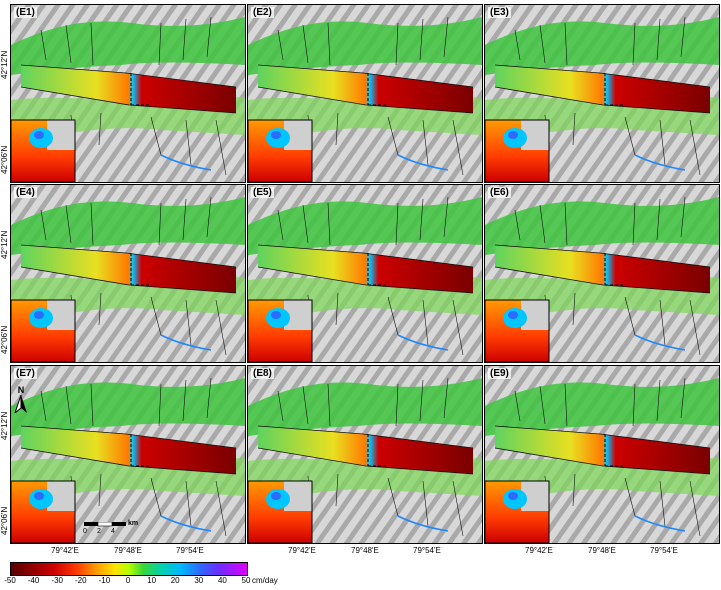 Image resolution: width=721 pixels, height=590 pixels. Describe the element at coordinates (129, 569) in the screenshot. I see `colorbar` at that location.